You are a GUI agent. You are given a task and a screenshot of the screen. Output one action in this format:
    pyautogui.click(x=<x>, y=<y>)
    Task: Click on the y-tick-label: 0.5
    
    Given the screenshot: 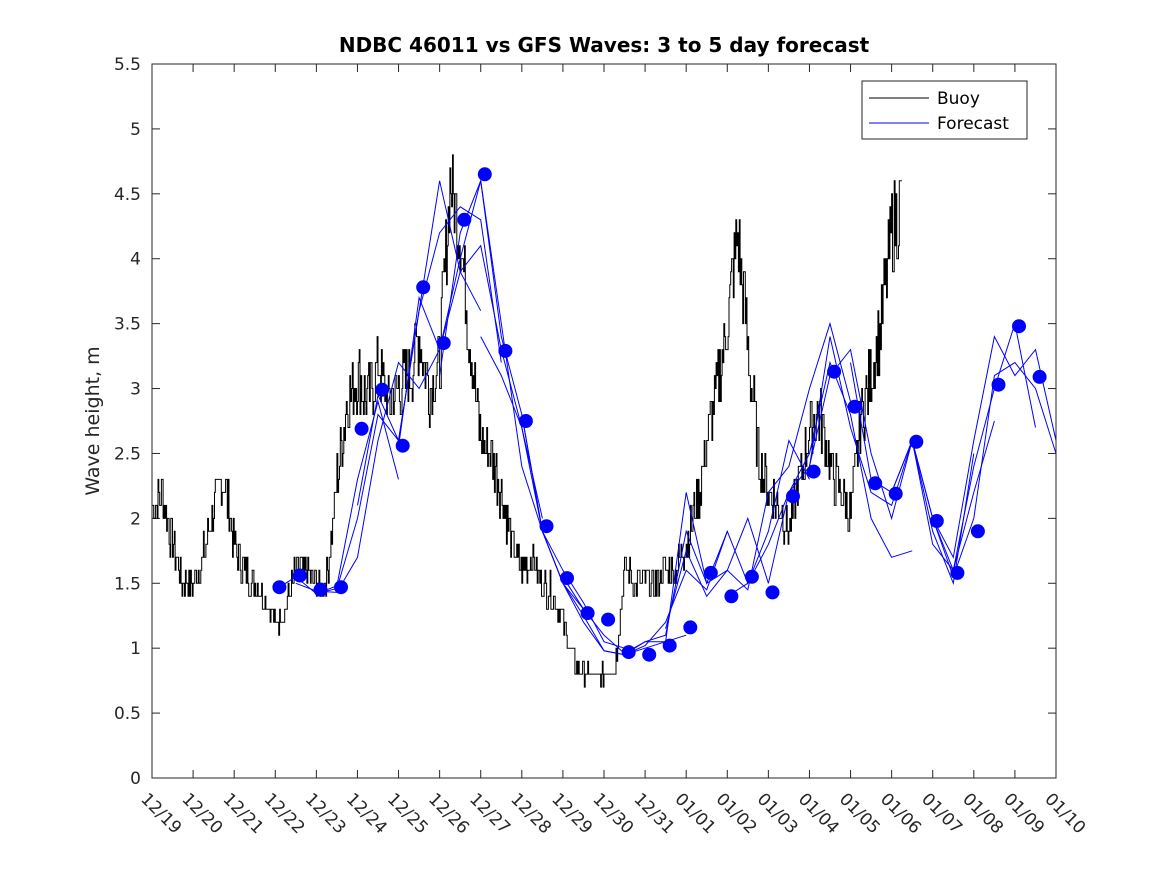 What is the action you would take?
    pyautogui.click(x=127, y=714)
    